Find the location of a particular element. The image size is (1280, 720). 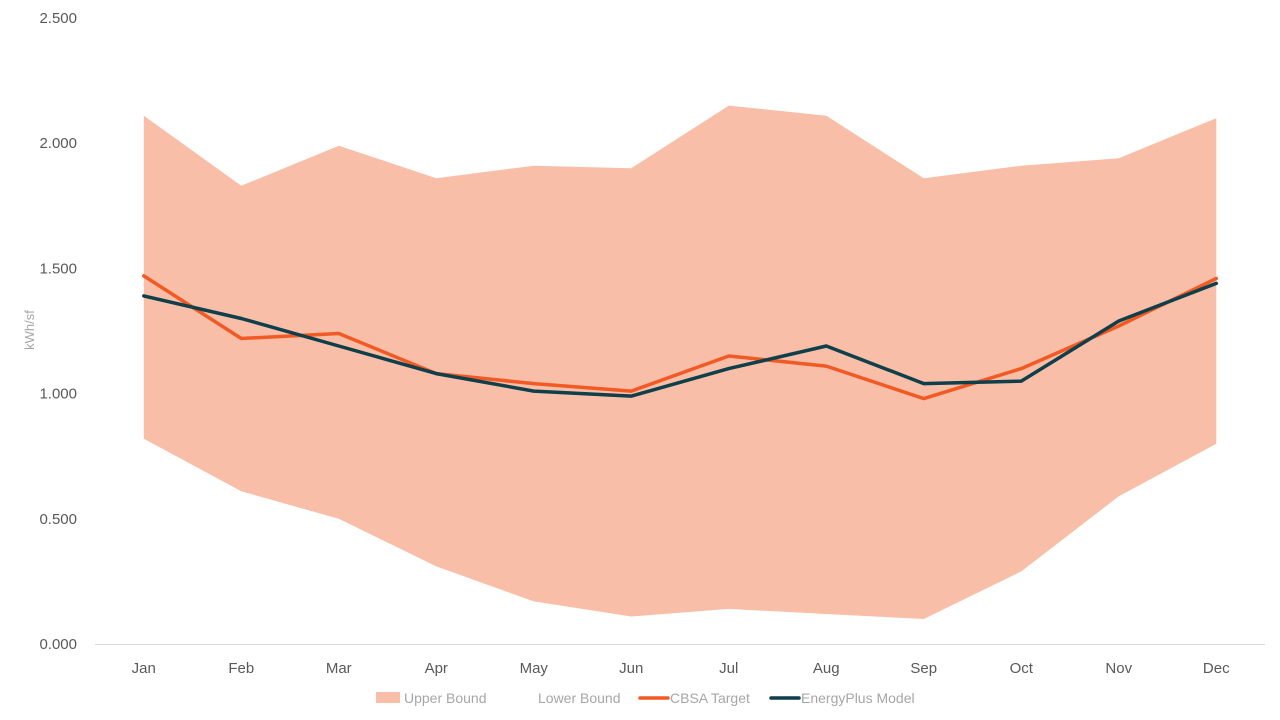

legend-item-upper-bound: Upper Bound is located at coordinates (431, 698).